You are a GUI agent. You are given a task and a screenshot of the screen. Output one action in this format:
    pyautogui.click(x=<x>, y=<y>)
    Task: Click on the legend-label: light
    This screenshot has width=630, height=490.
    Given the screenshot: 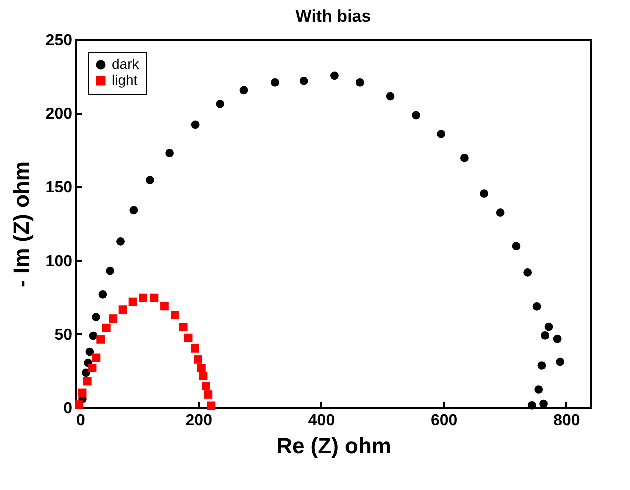 What is the action you would take?
    pyautogui.click(x=125, y=80)
    